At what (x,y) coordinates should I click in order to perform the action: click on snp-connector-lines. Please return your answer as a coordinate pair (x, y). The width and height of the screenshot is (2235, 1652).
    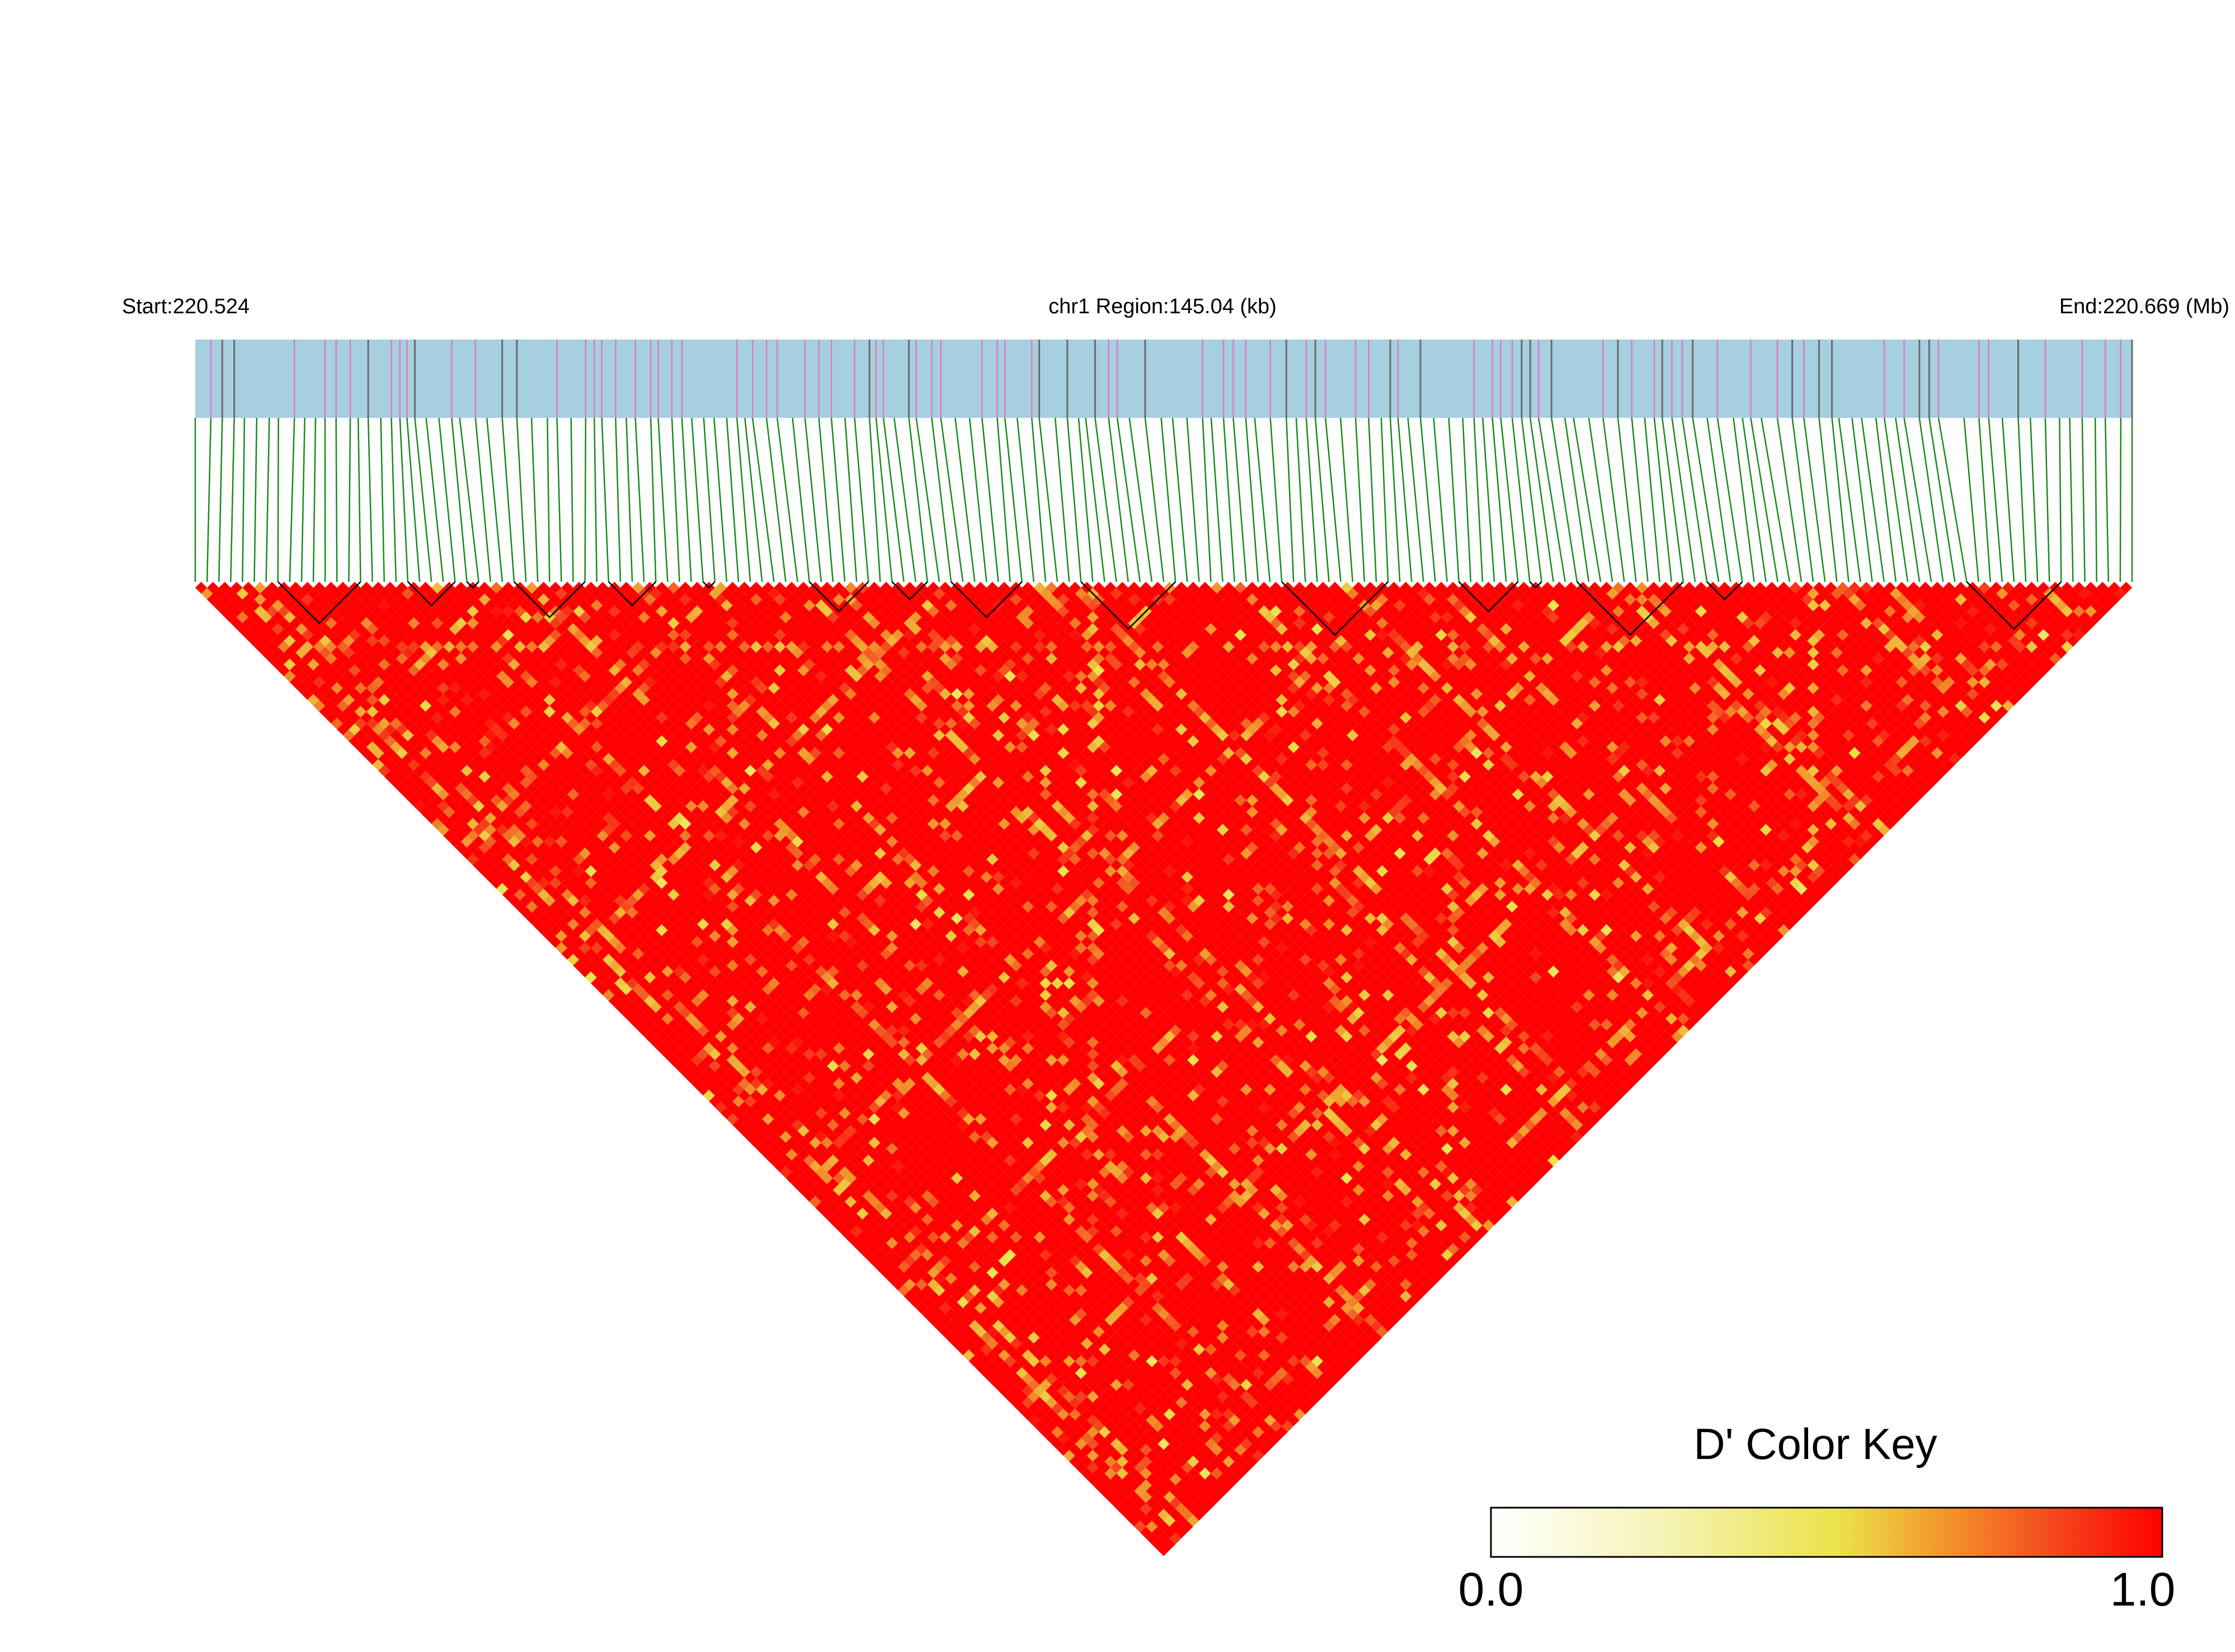
    Looking at the image, I should click on (1163, 500).